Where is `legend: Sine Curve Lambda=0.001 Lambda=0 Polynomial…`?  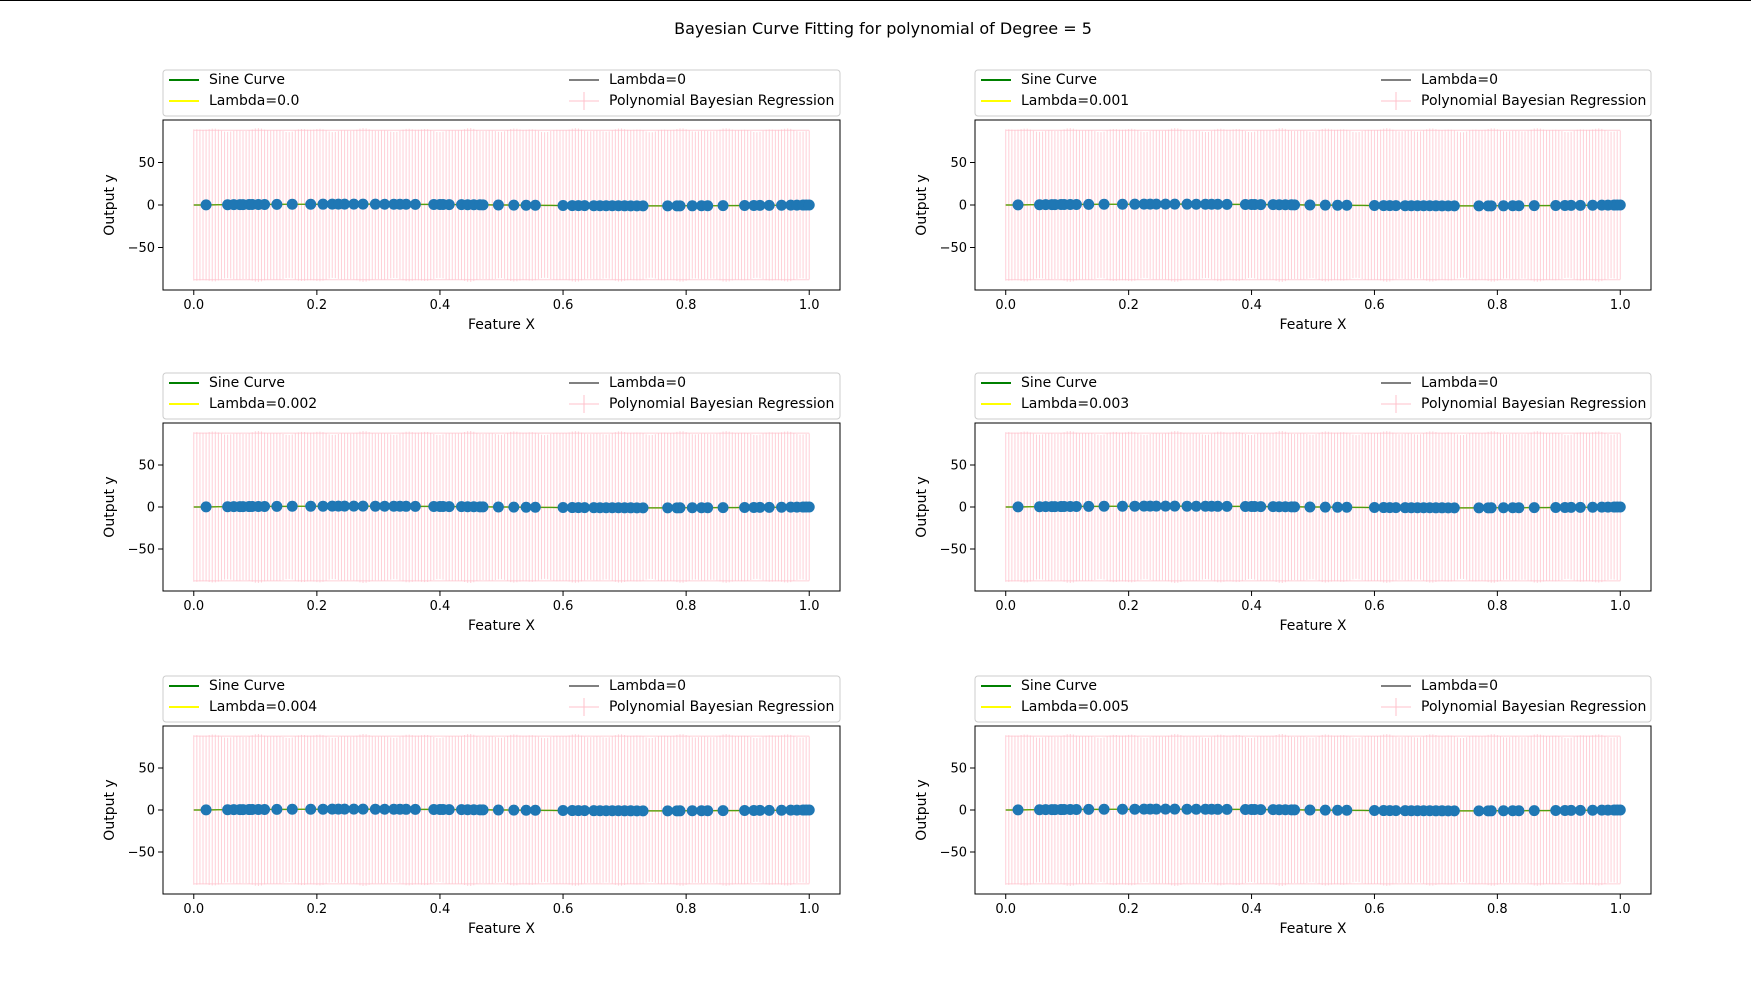 legend: Sine Curve Lambda=0.001 Lambda=0 Polynomial… is located at coordinates (1313, 93).